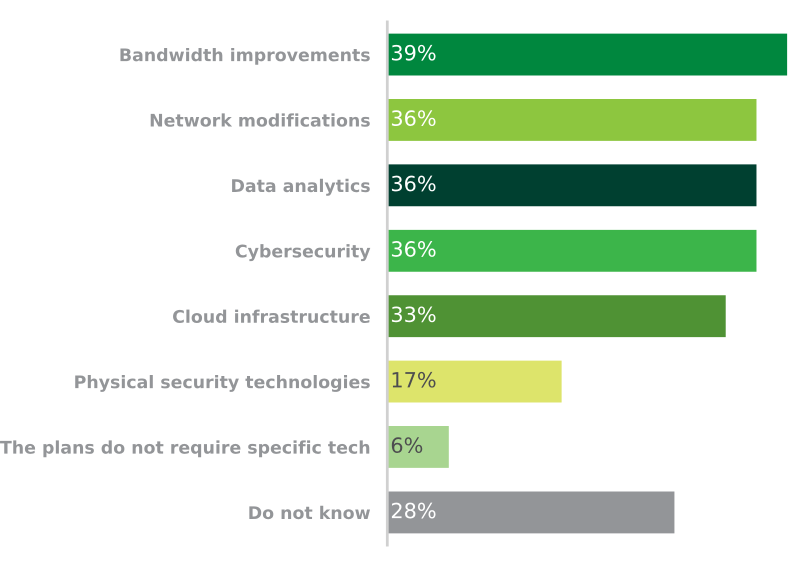 The height and width of the screenshot is (575, 792). I want to click on data-label: 17%, so click(414, 380).